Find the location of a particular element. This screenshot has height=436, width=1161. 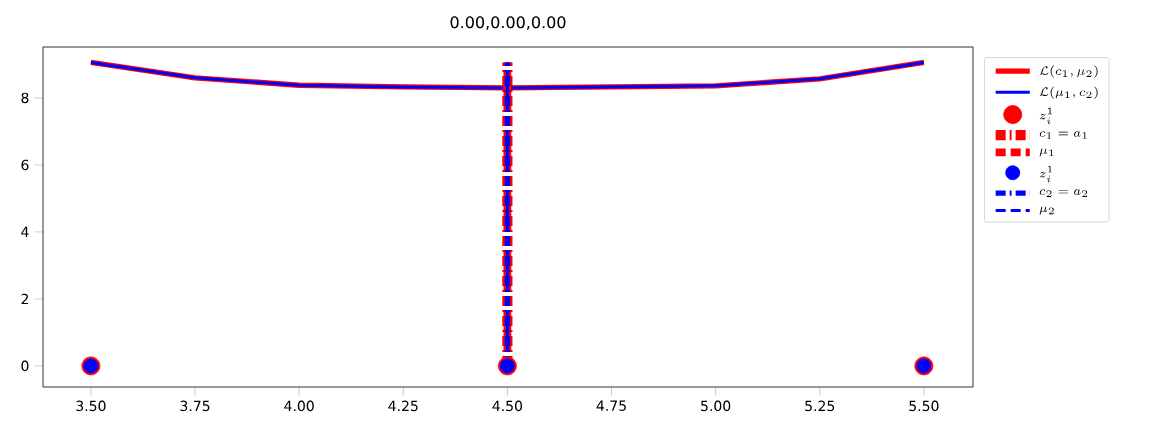

y-tick-label: 0 is located at coordinates (25, 366).